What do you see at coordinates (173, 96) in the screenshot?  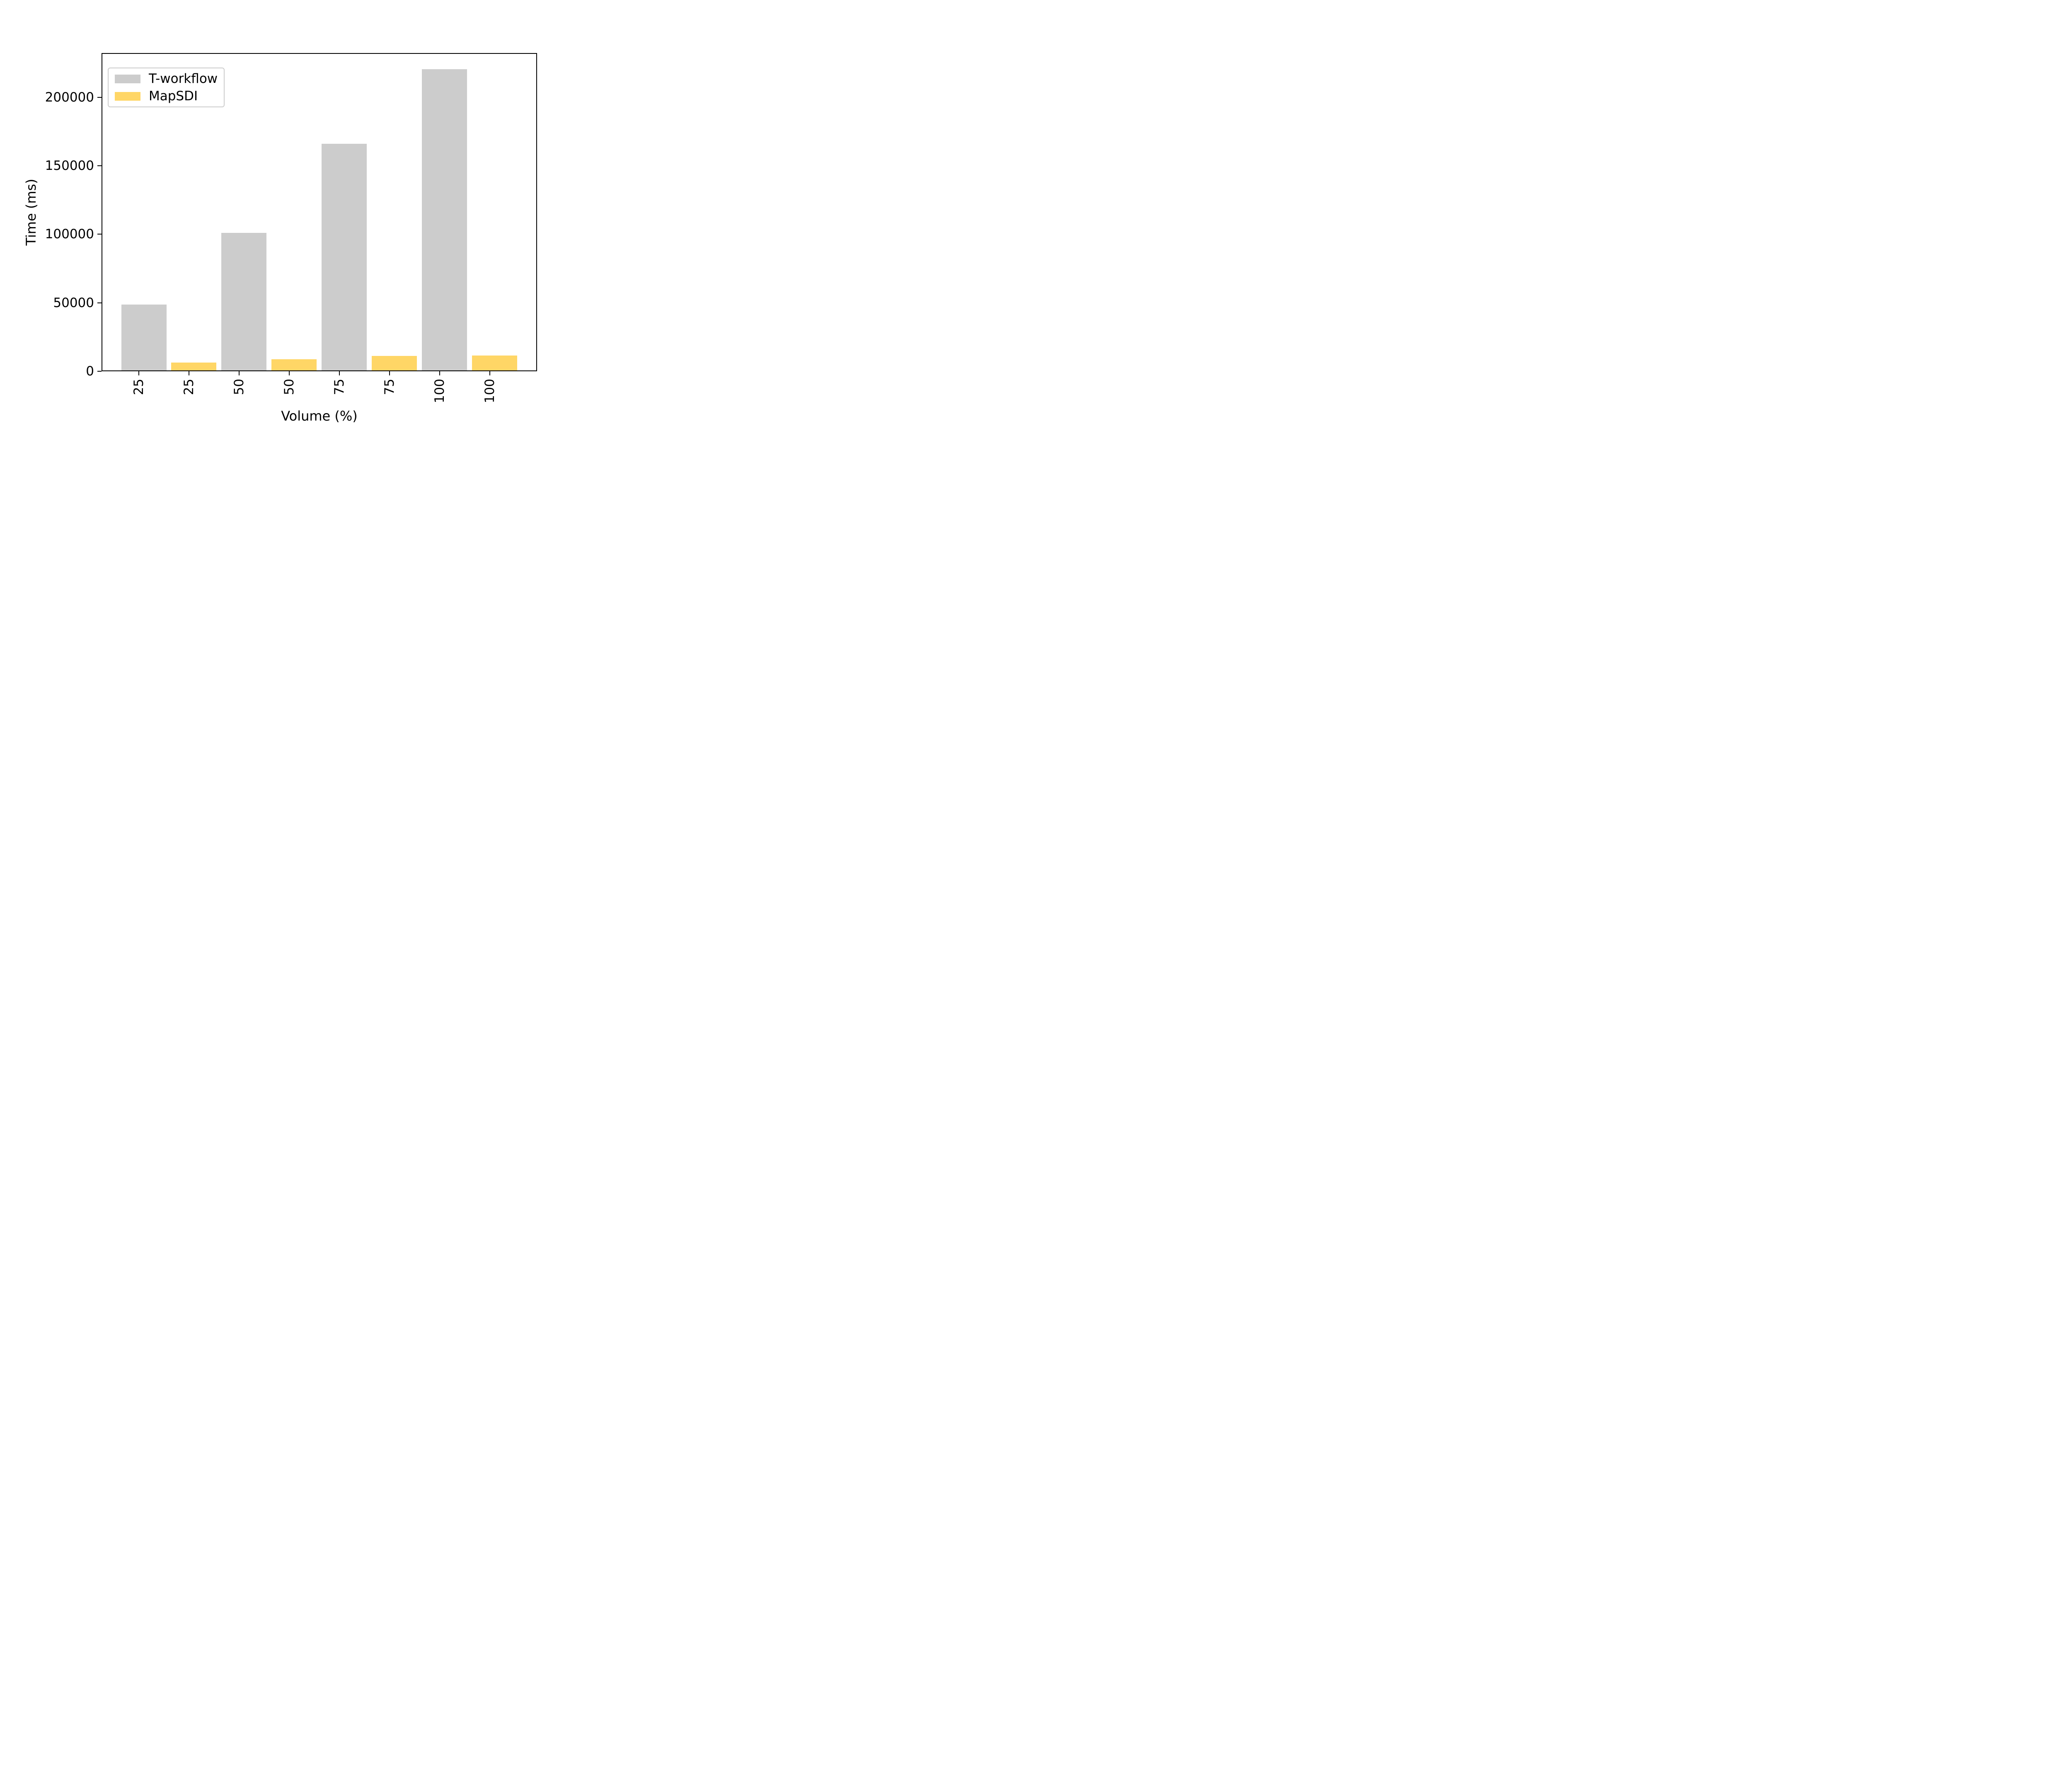 I see `legend-label-mapsdi: MapSDI` at bounding box center [173, 96].